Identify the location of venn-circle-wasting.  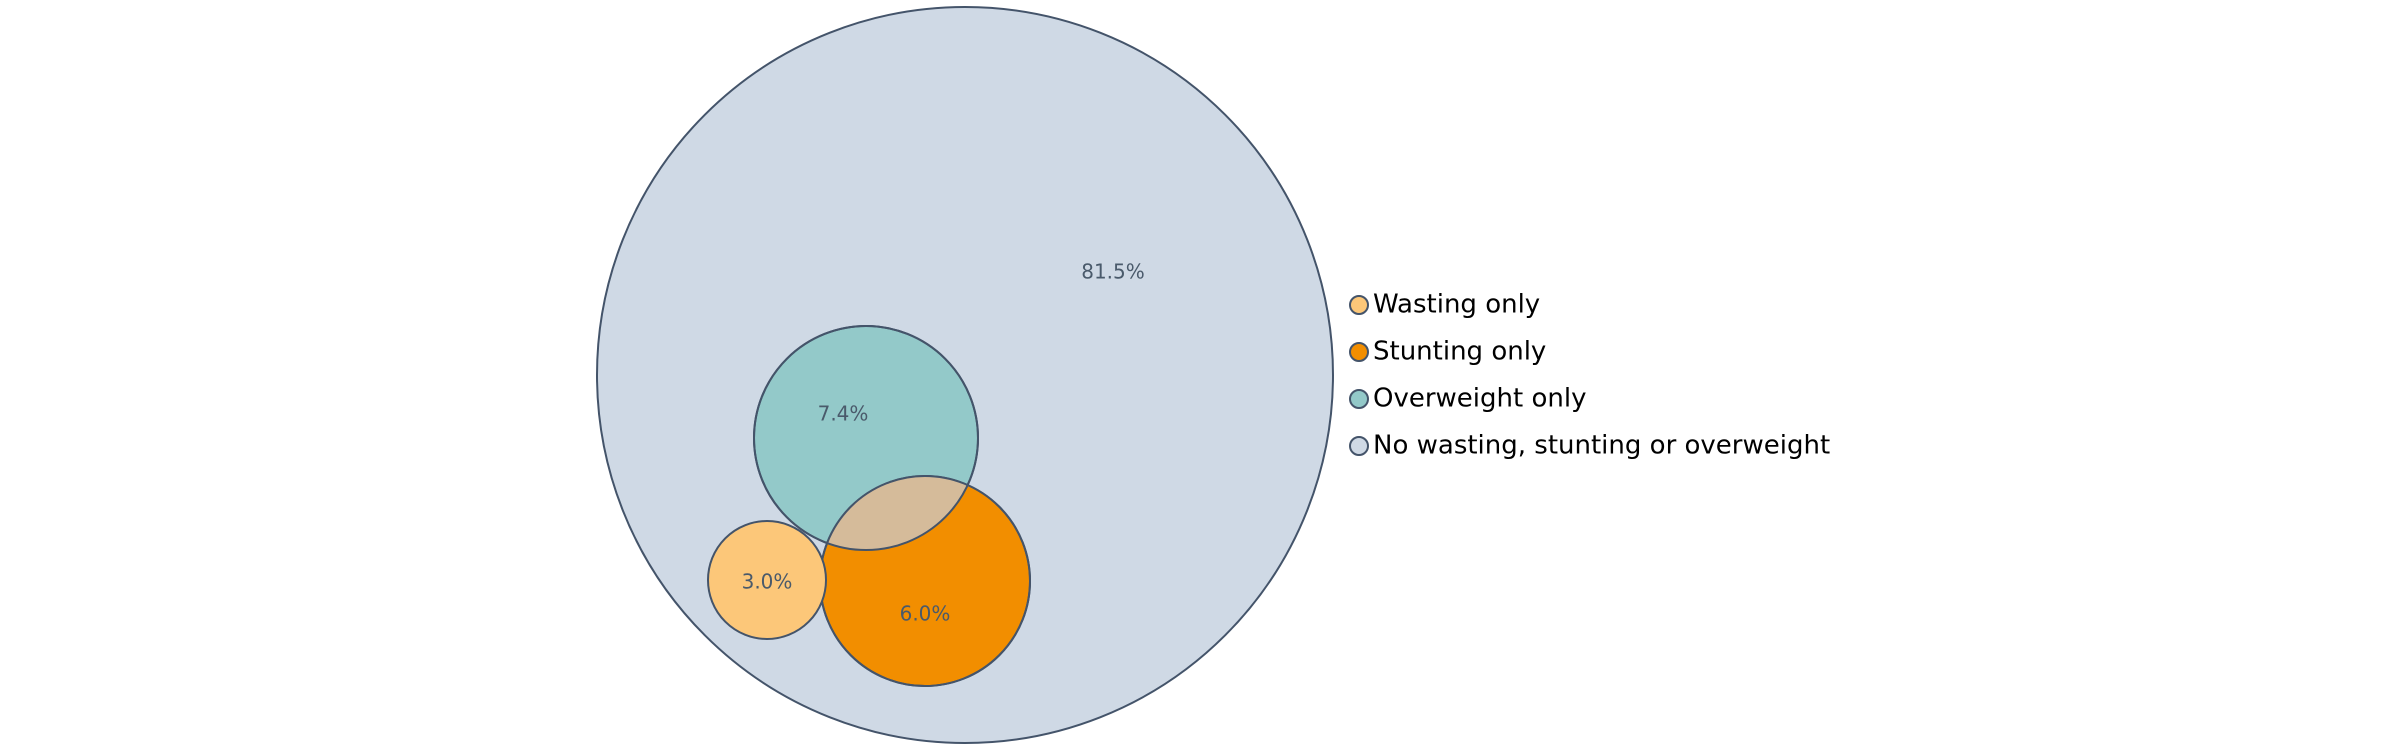
(767, 580).